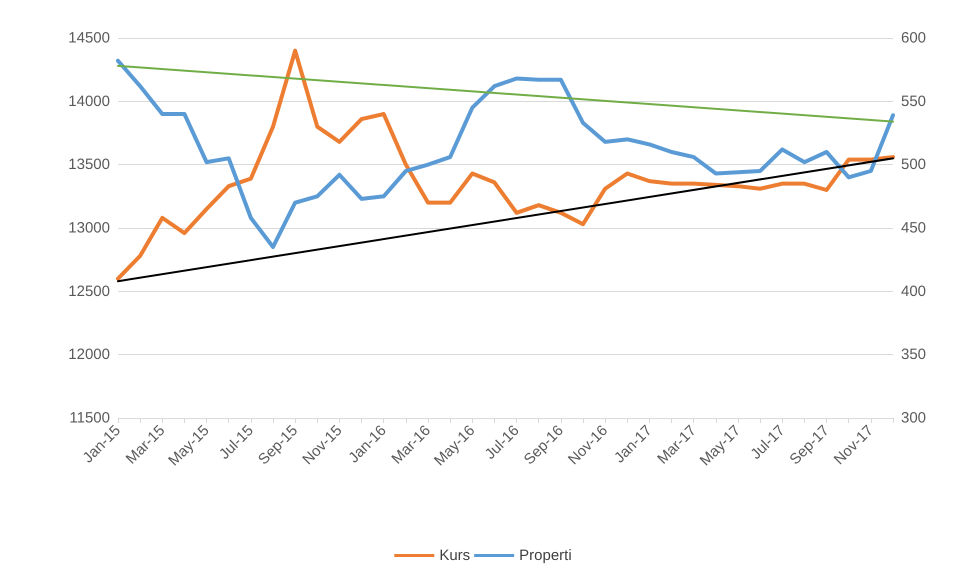 The image size is (966, 582). Describe the element at coordinates (89, 101) in the screenshot. I see `y-tick-label: 14000` at that location.